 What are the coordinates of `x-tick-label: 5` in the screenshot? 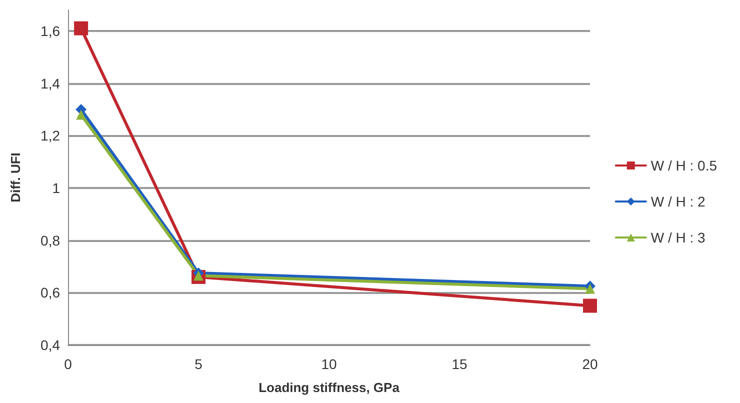 It's located at (198, 364).